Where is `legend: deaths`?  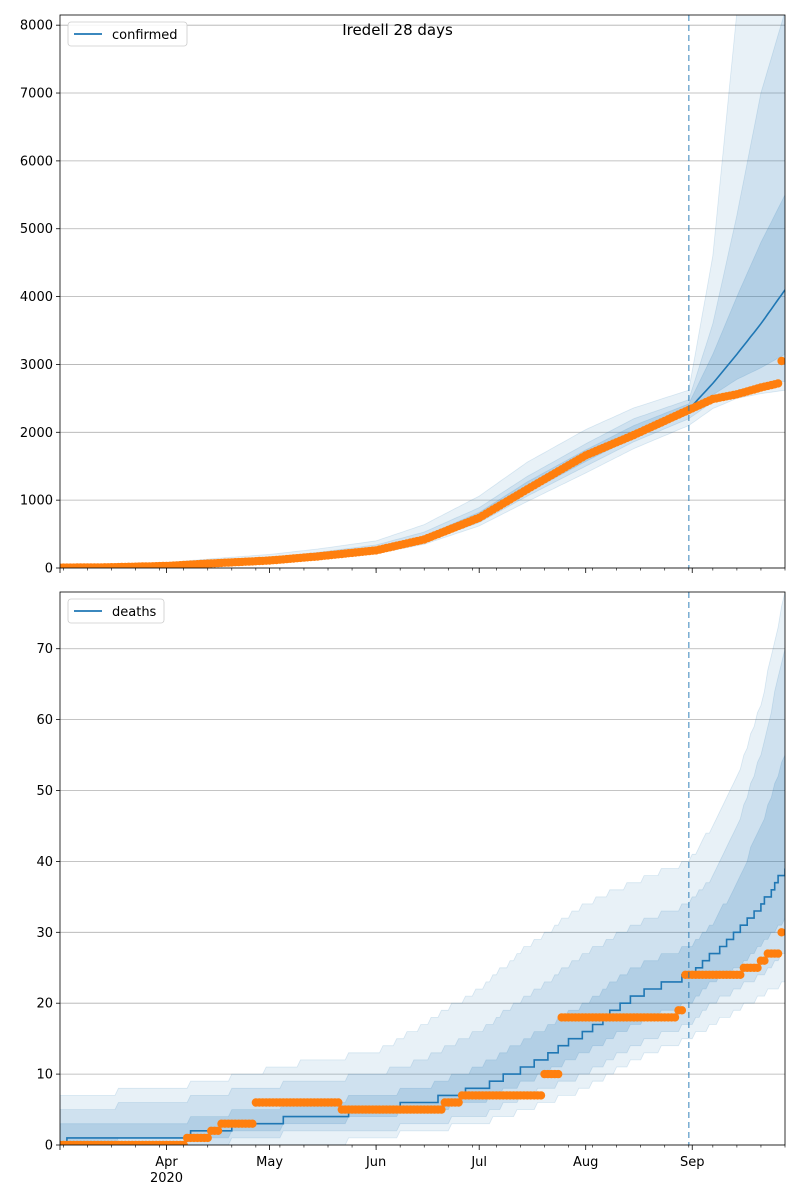 legend: deaths is located at coordinates (116, 611).